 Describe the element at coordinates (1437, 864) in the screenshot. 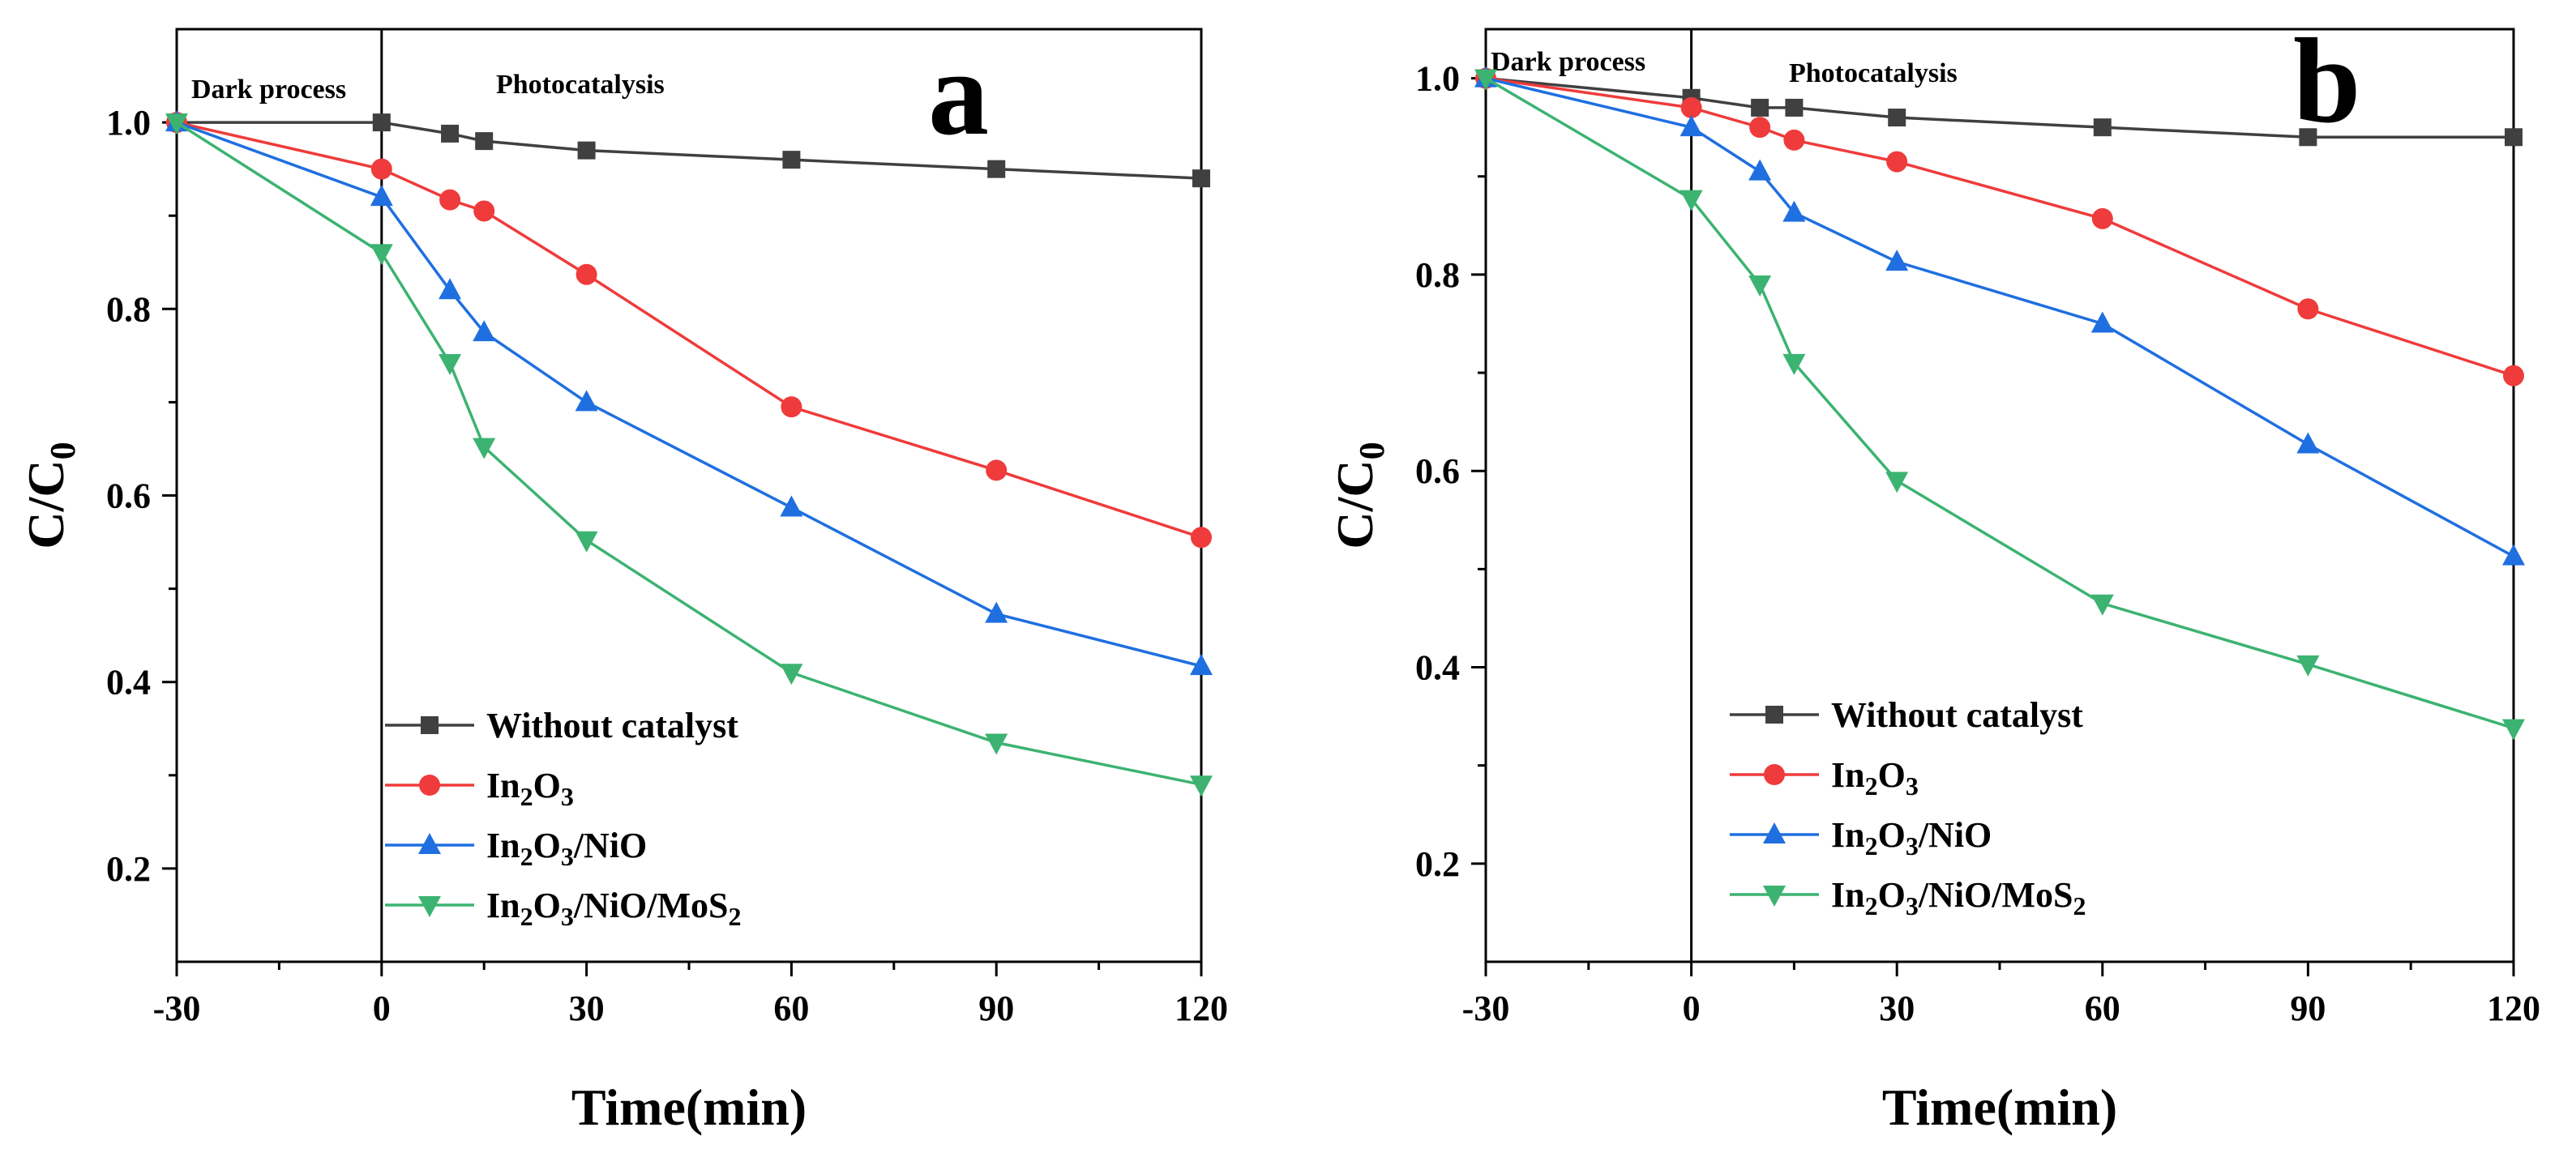

I see `y-tick-label: 0.2` at that location.